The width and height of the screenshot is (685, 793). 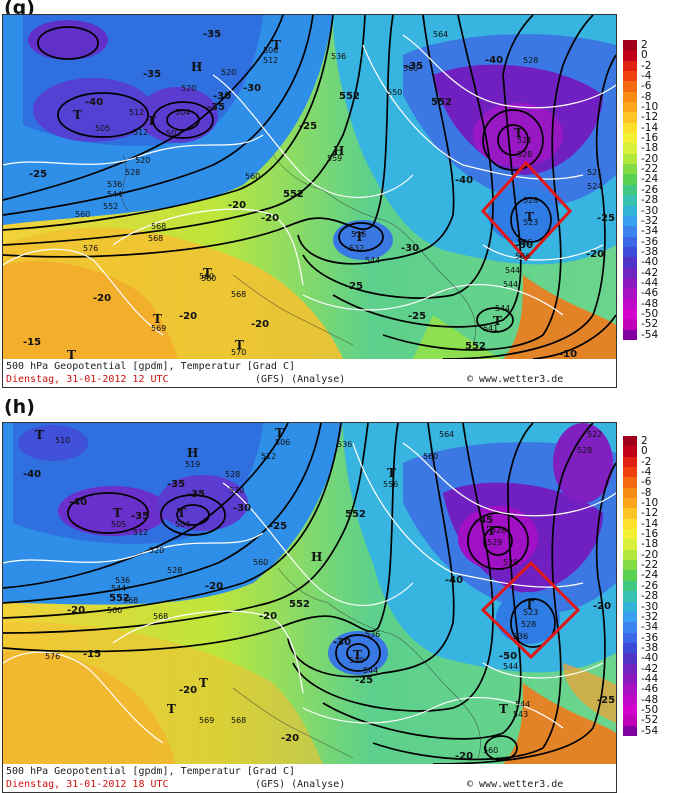 I want to click on colorbar-label: -44, so click(x=650, y=678).